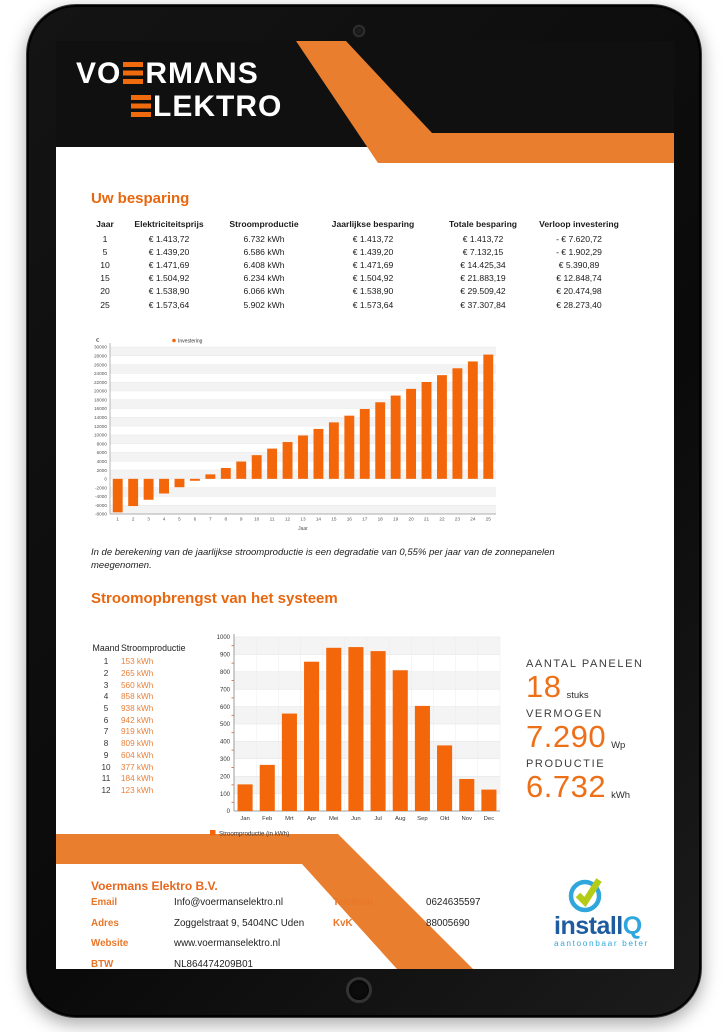  Describe the element at coordinates (442, 519) in the screenshot. I see `svg-text: 22` at that location.